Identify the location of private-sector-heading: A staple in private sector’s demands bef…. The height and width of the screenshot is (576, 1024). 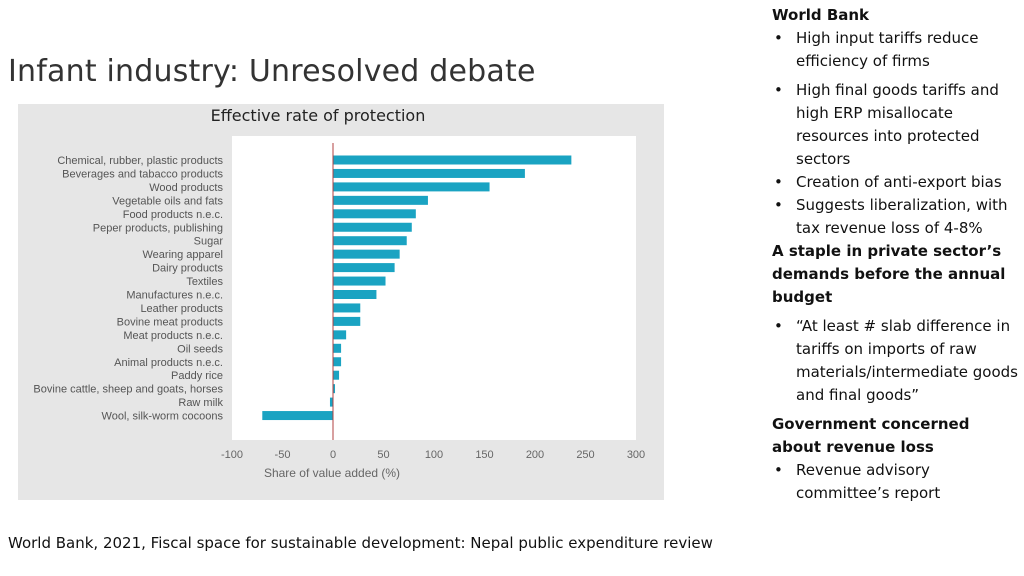
(889, 274).